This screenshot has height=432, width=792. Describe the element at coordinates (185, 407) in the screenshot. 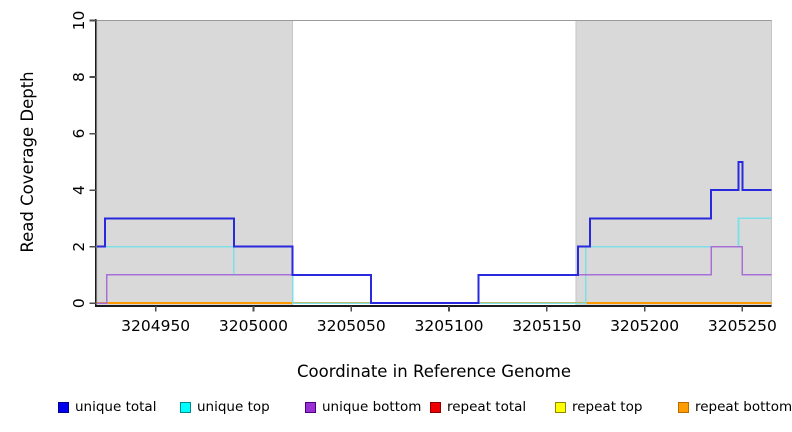

I see `unique-top-swatch-icon` at that location.